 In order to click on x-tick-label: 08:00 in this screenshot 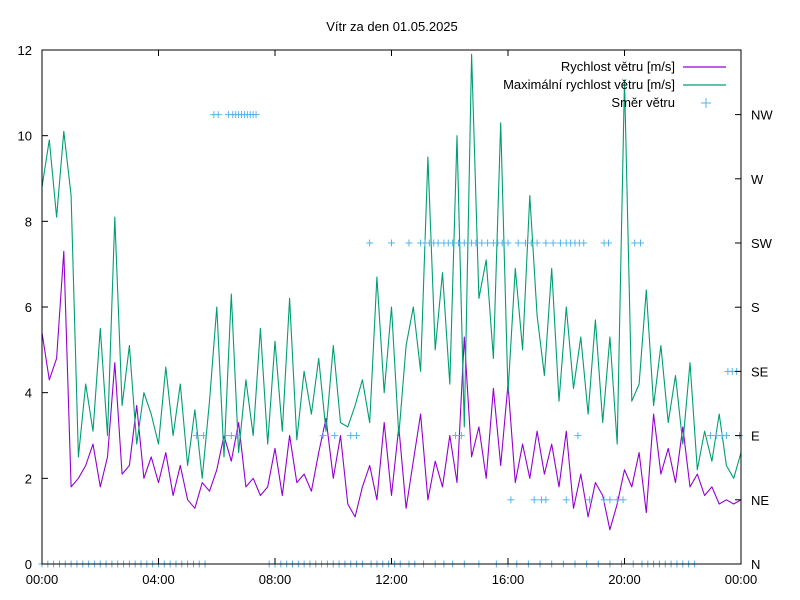, I will do `click(275, 579)`.